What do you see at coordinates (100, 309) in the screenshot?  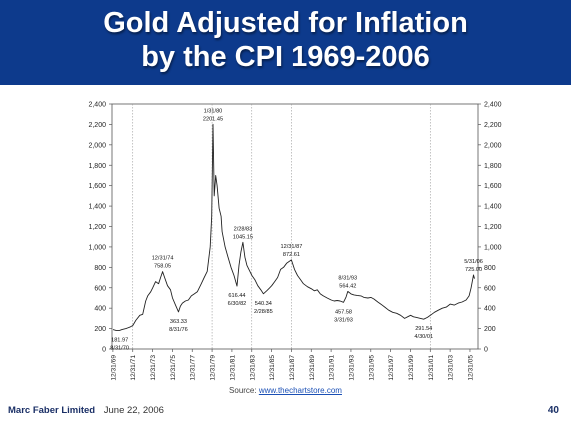 I see `y-tick-label-left: 400` at bounding box center [100, 309].